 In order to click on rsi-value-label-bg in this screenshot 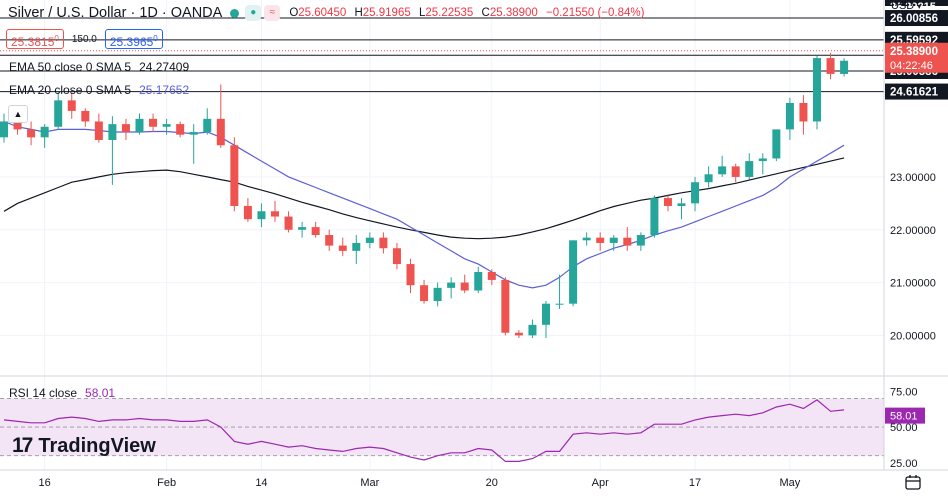, I will do `click(905, 415)`.